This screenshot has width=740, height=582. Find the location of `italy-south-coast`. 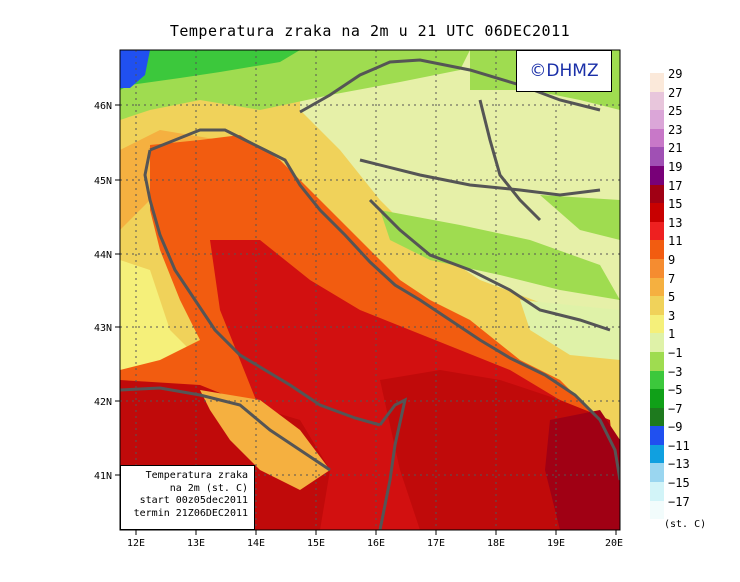

italy-south-coast is located at coordinates (225, 429).